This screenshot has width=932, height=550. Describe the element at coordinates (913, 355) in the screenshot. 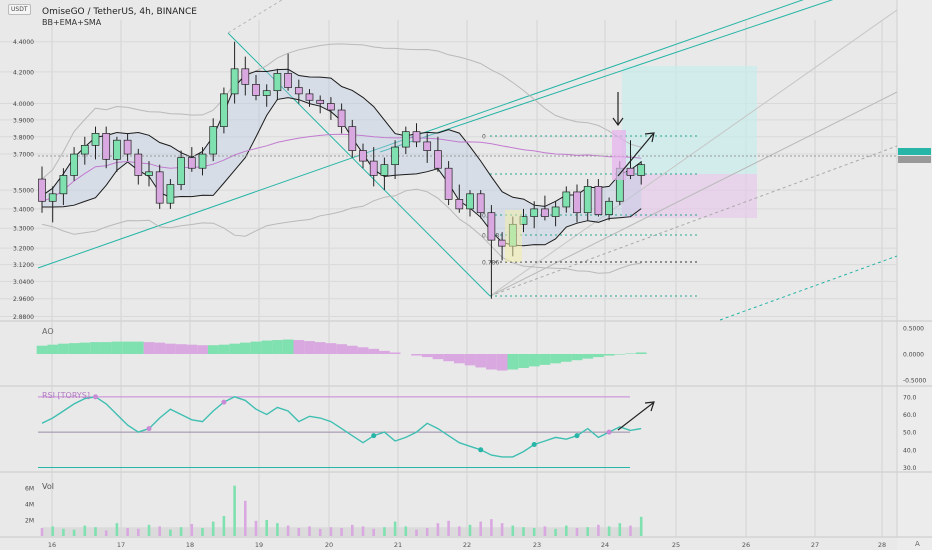

I see `ao-tick-label: 0.0000` at that location.